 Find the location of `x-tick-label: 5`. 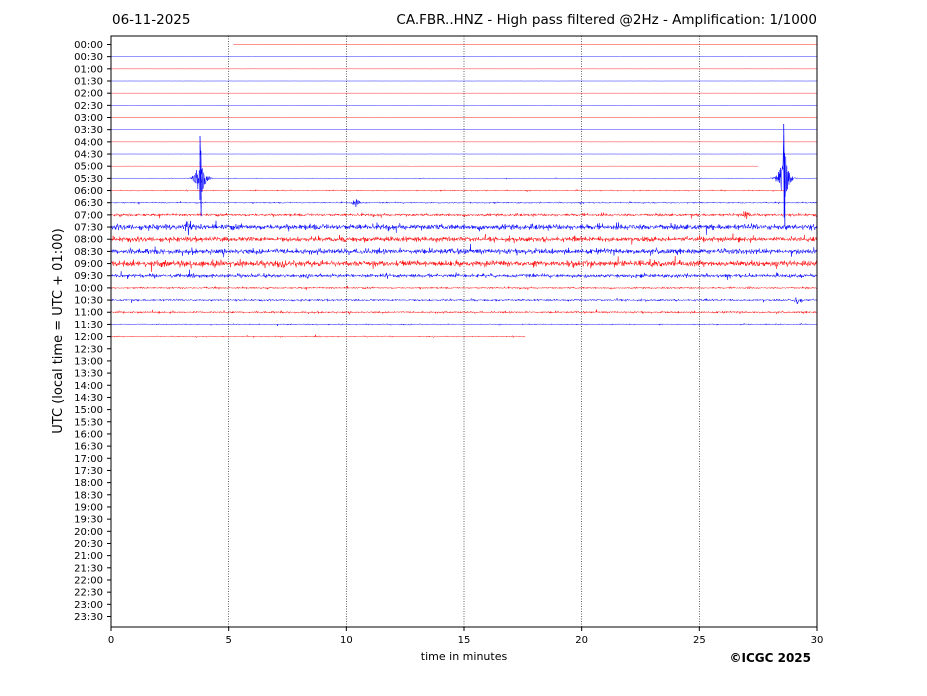

x-tick-label: 5 is located at coordinates (228, 640).